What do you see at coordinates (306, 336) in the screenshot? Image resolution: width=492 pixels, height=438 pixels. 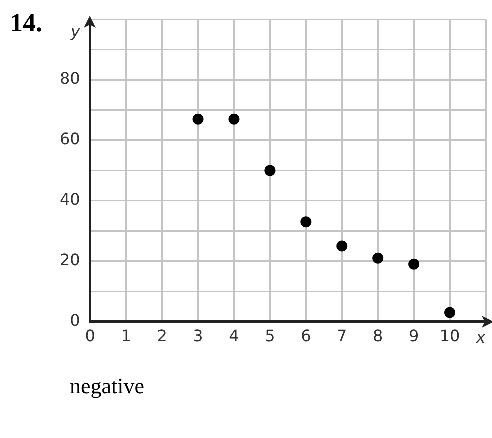 I see `x-tick-label: 6` at bounding box center [306, 336].